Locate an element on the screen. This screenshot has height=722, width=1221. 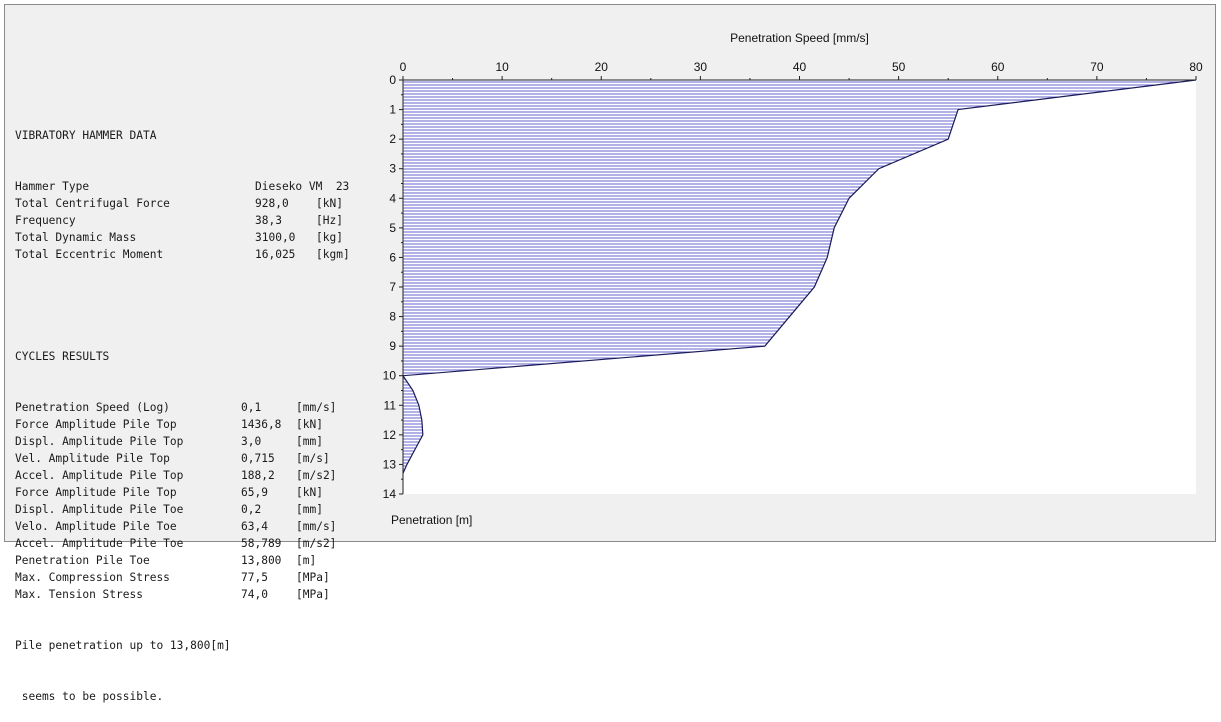
cycles-label: Displ. Amplitude Pile Toe is located at coordinates (99, 509).